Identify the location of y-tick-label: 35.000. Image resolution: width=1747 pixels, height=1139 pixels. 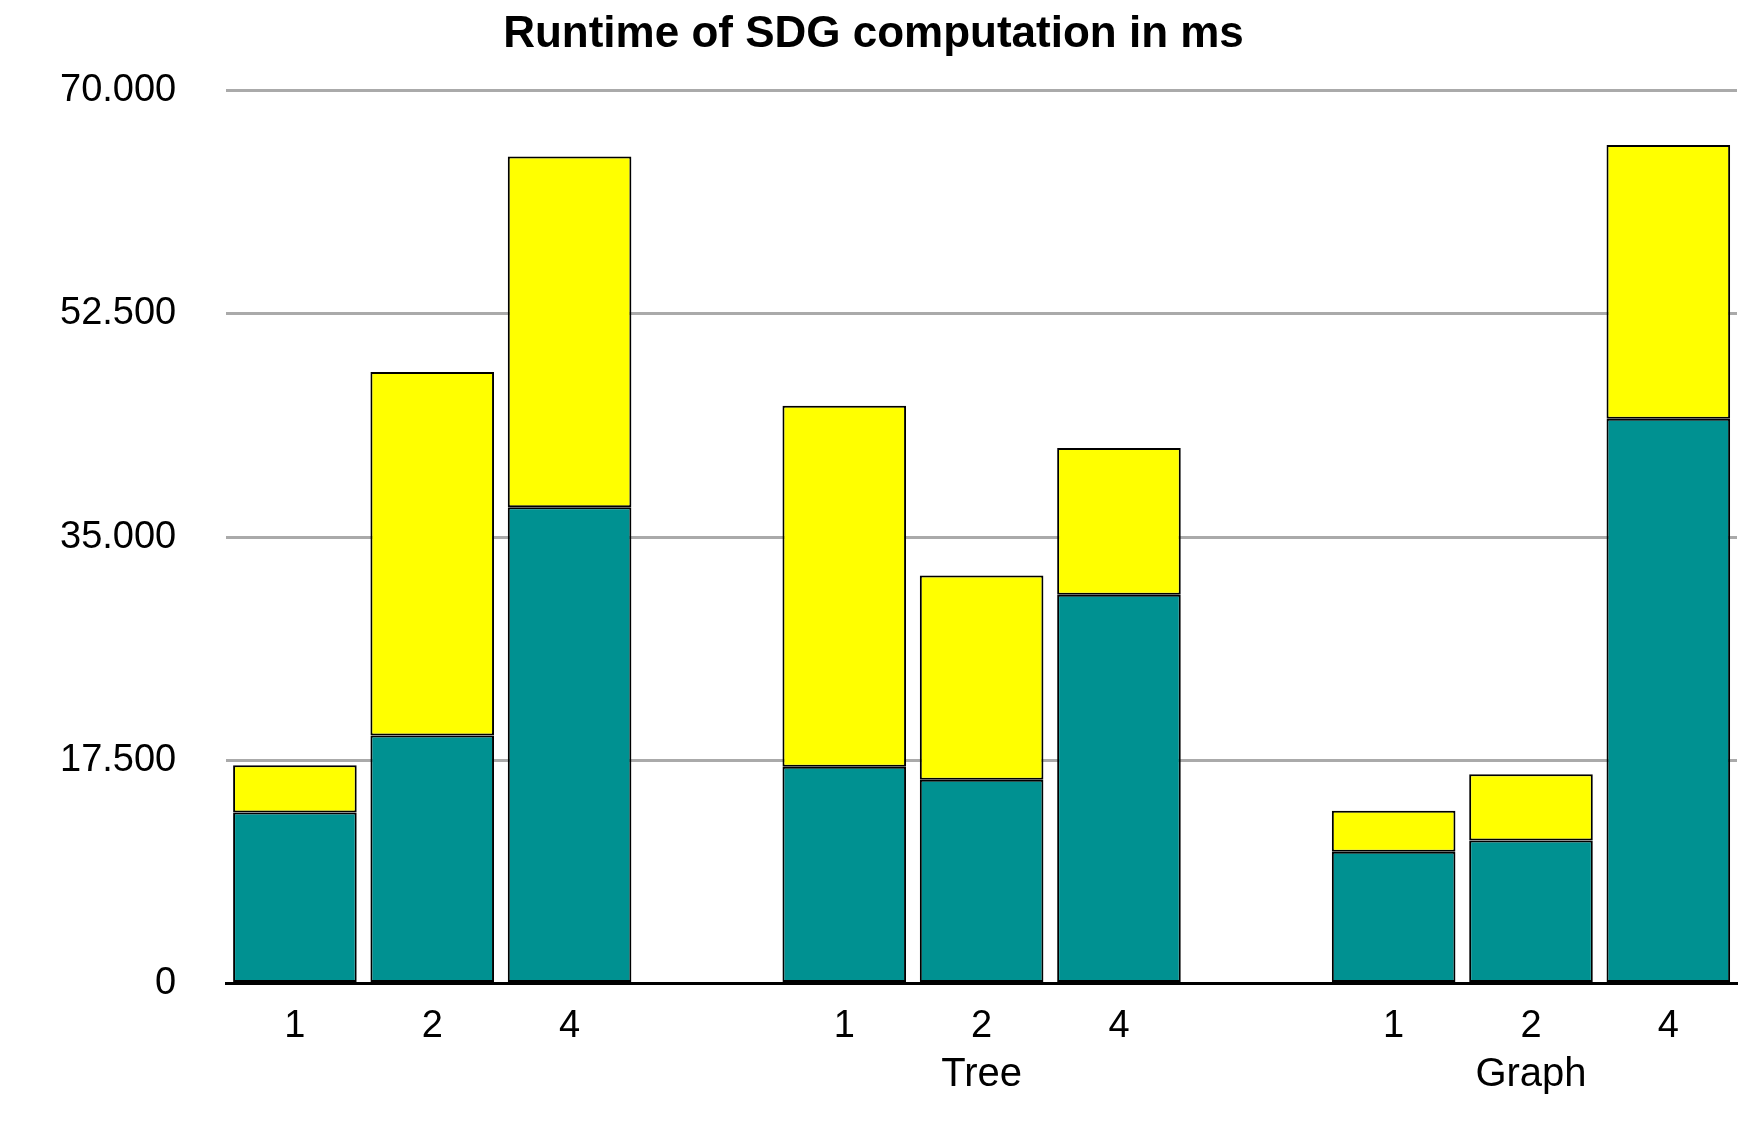
(118, 534).